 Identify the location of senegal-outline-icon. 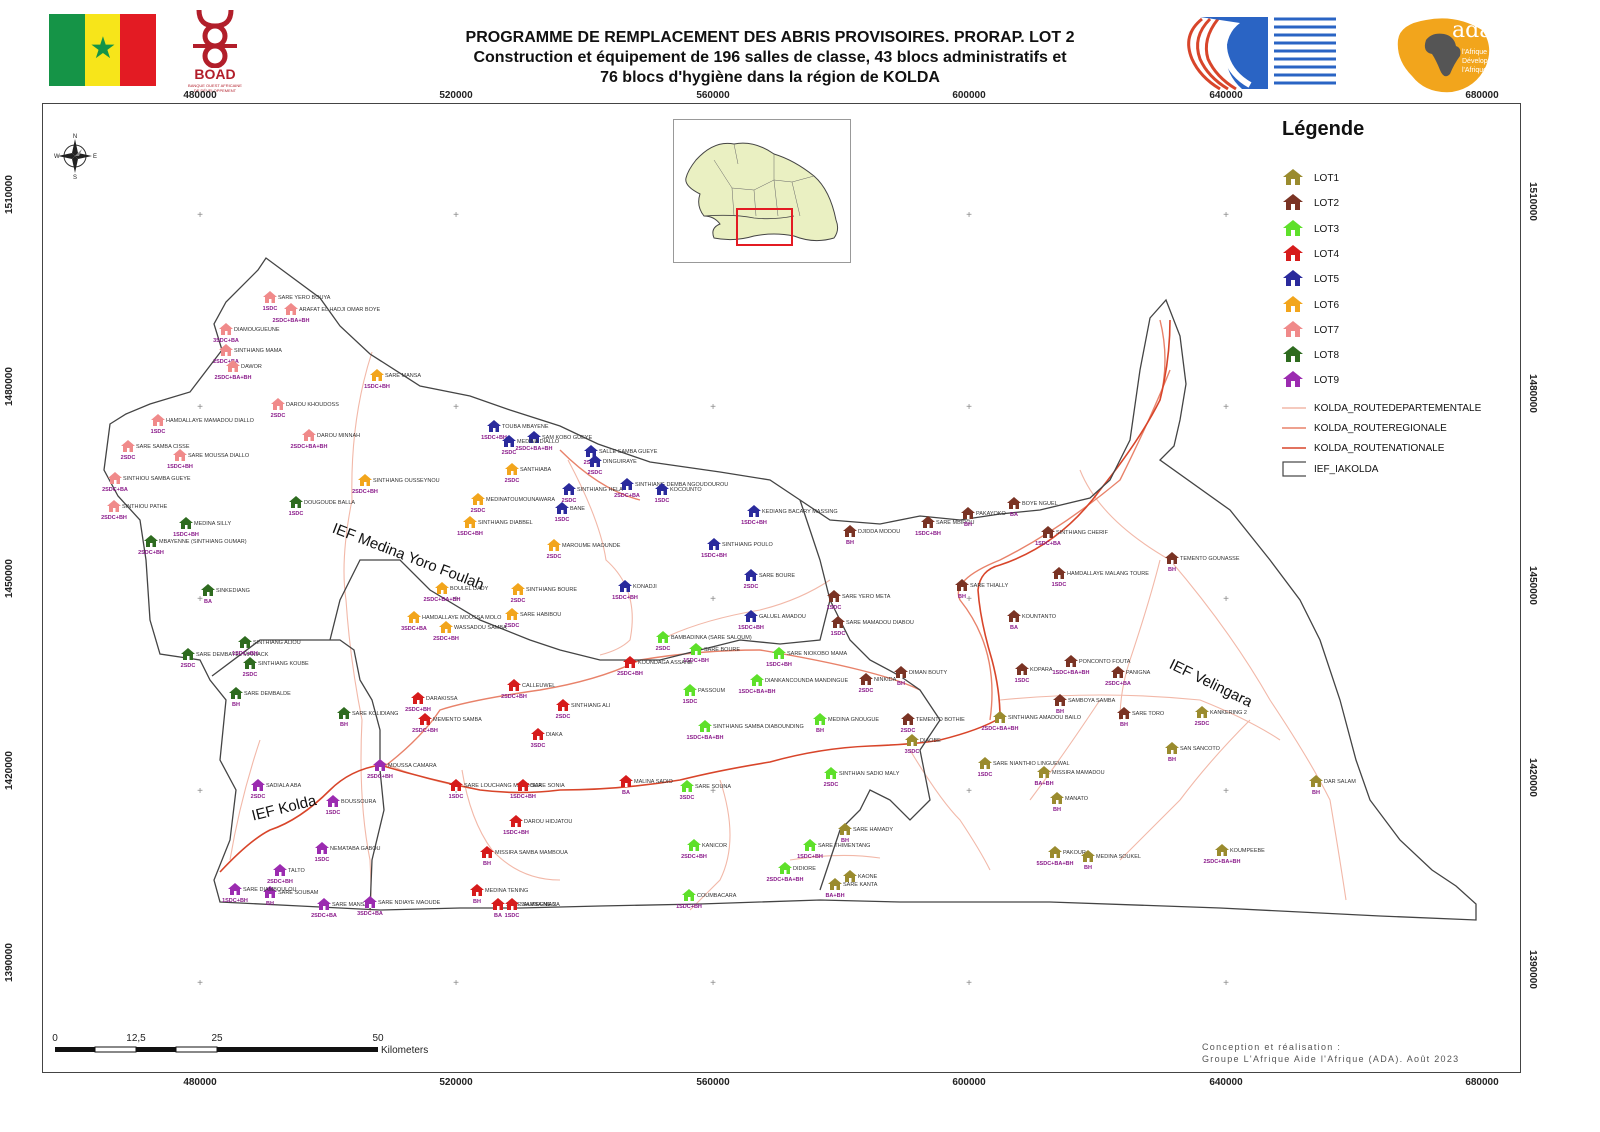
(762, 194).